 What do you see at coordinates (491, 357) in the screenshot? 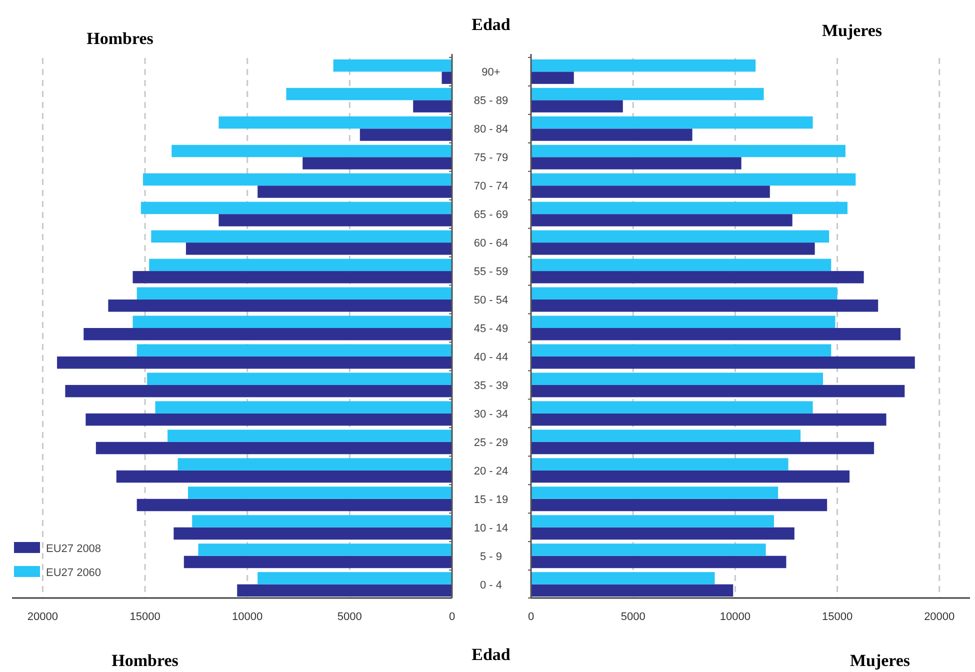
I see `y-tick-label: 40 - 44` at bounding box center [491, 357].